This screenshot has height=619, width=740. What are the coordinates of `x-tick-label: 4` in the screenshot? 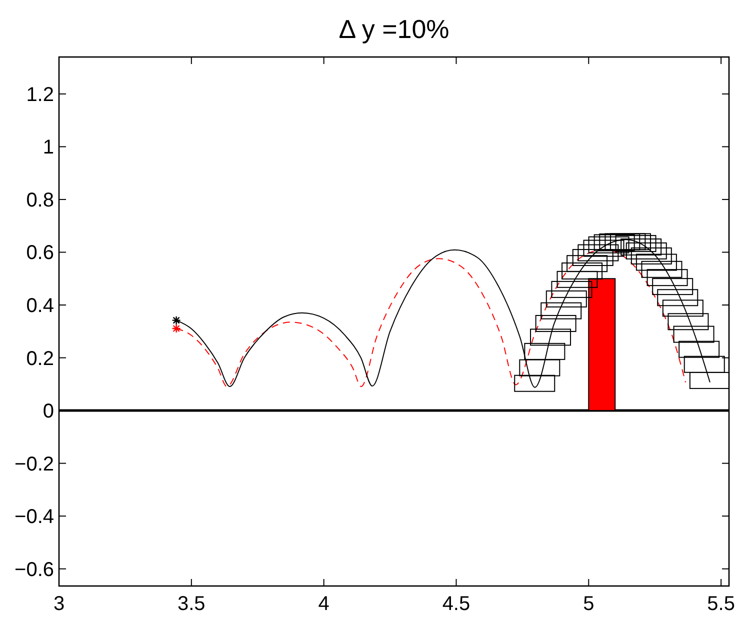 It's located at (324, 604).